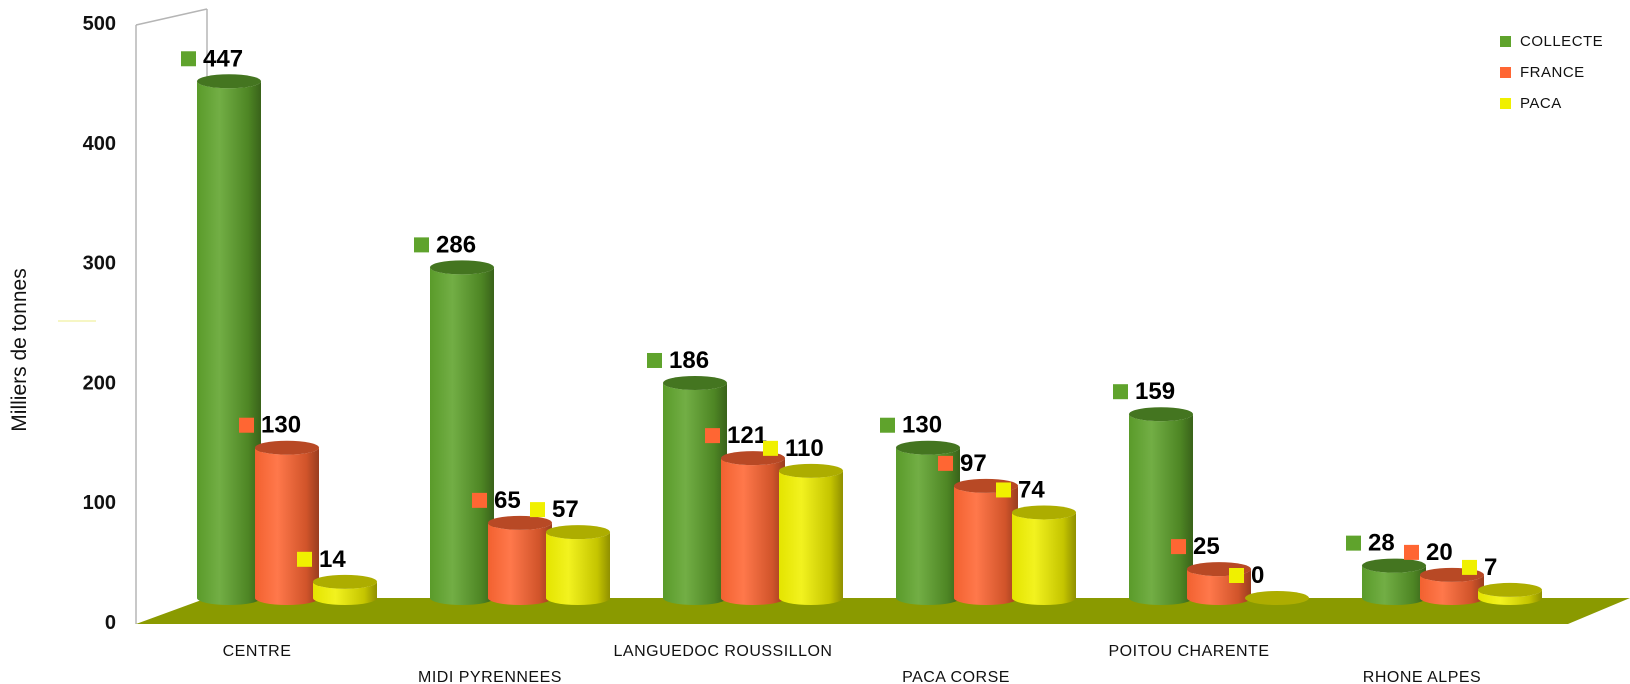 This screenshot has width=1630, height=684. What do you see at coordinates (922, 425) in the screenshot?
I see `data-label-collecte-3: 130` at bounding box center [922, 425].